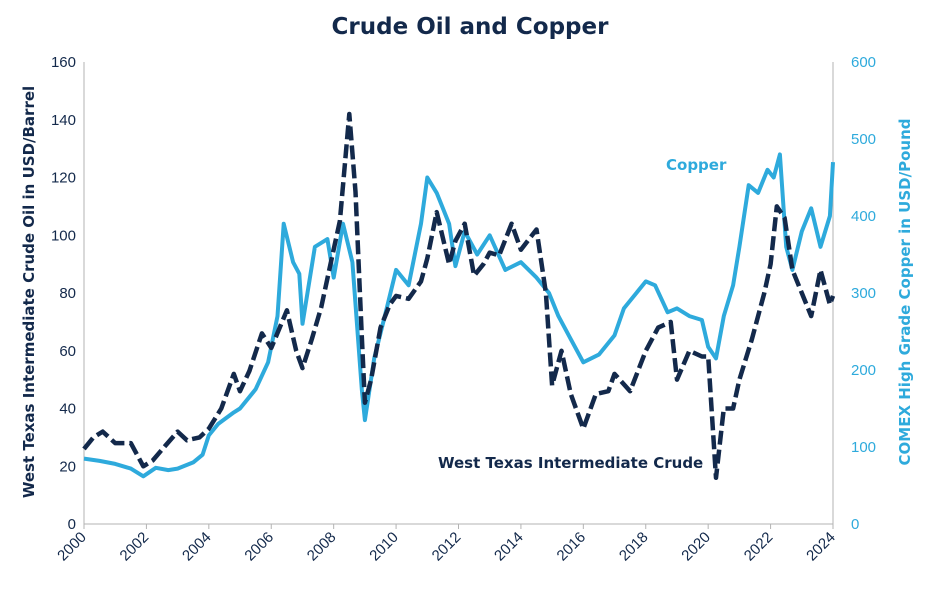 This screenshot has height=600, width=940. What do you see at coordinates (863, 139) in the screenshot?
I see `y-right-tick-label: 500` at bounding box center [863, 139].